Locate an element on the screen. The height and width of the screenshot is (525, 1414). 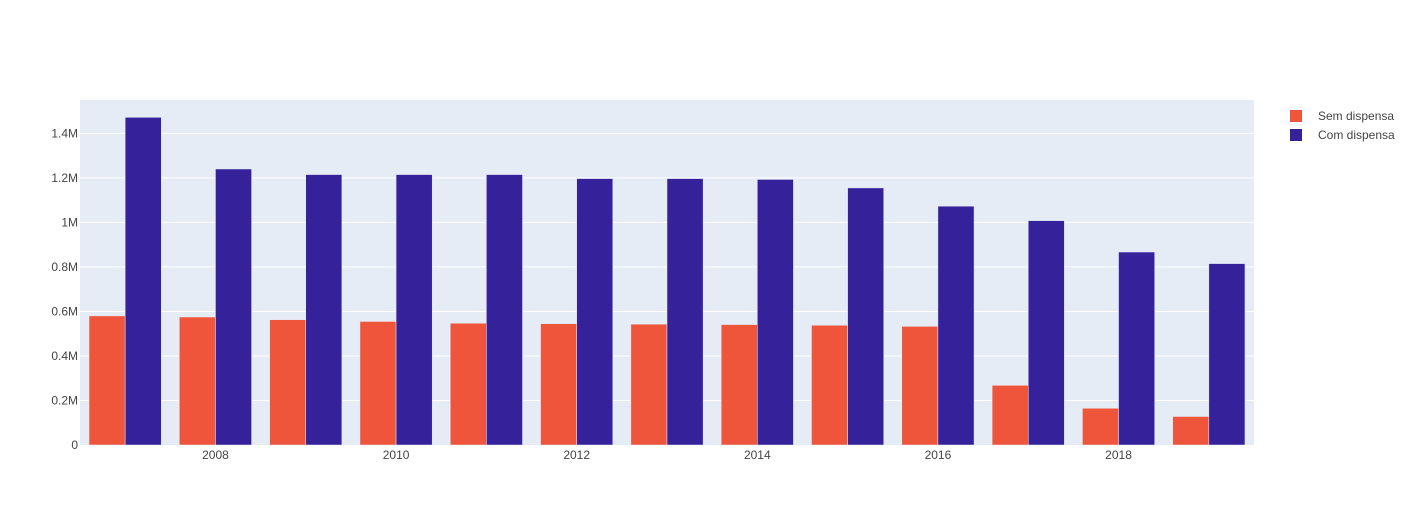
x-tick-label: 2012 is located at coordinates (576, 455).